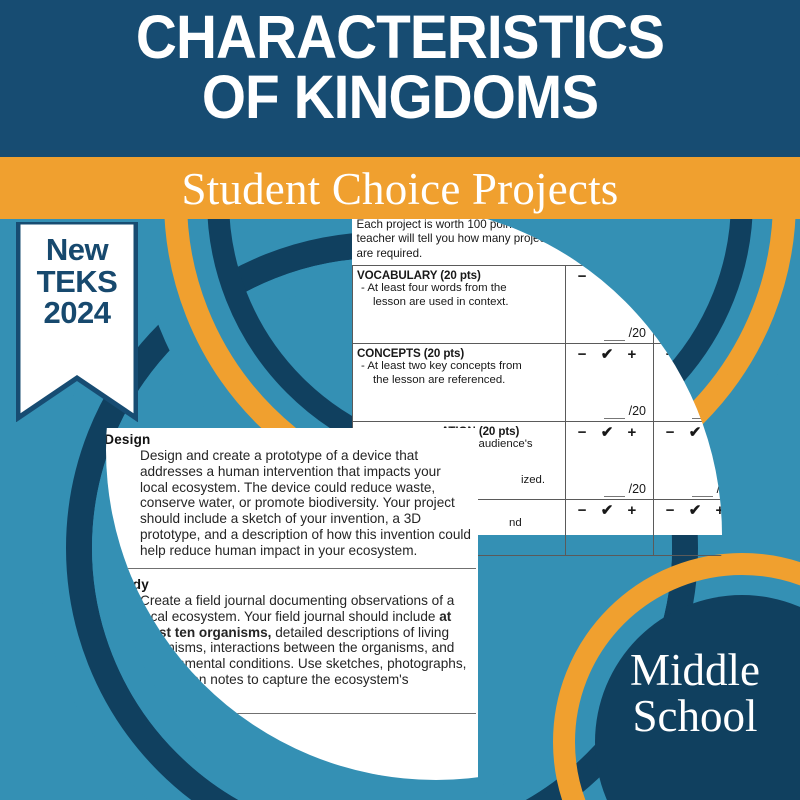 This screenshot has width=800, height=800. I want to click on page-title-line-2: OF KINGDOMS, so click(400, 96).